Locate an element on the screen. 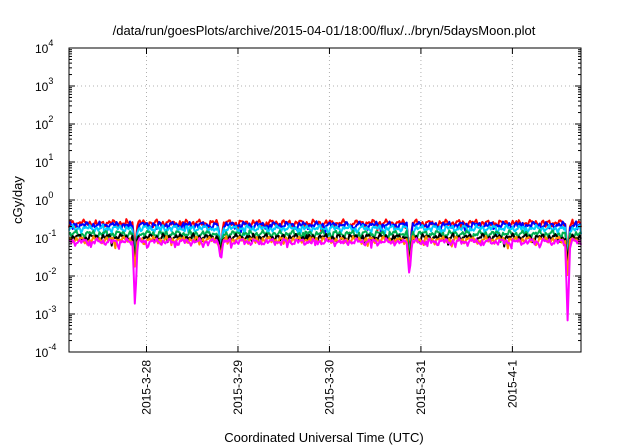  y-axis-label: cGy/day is located at coordinates (17, 200).